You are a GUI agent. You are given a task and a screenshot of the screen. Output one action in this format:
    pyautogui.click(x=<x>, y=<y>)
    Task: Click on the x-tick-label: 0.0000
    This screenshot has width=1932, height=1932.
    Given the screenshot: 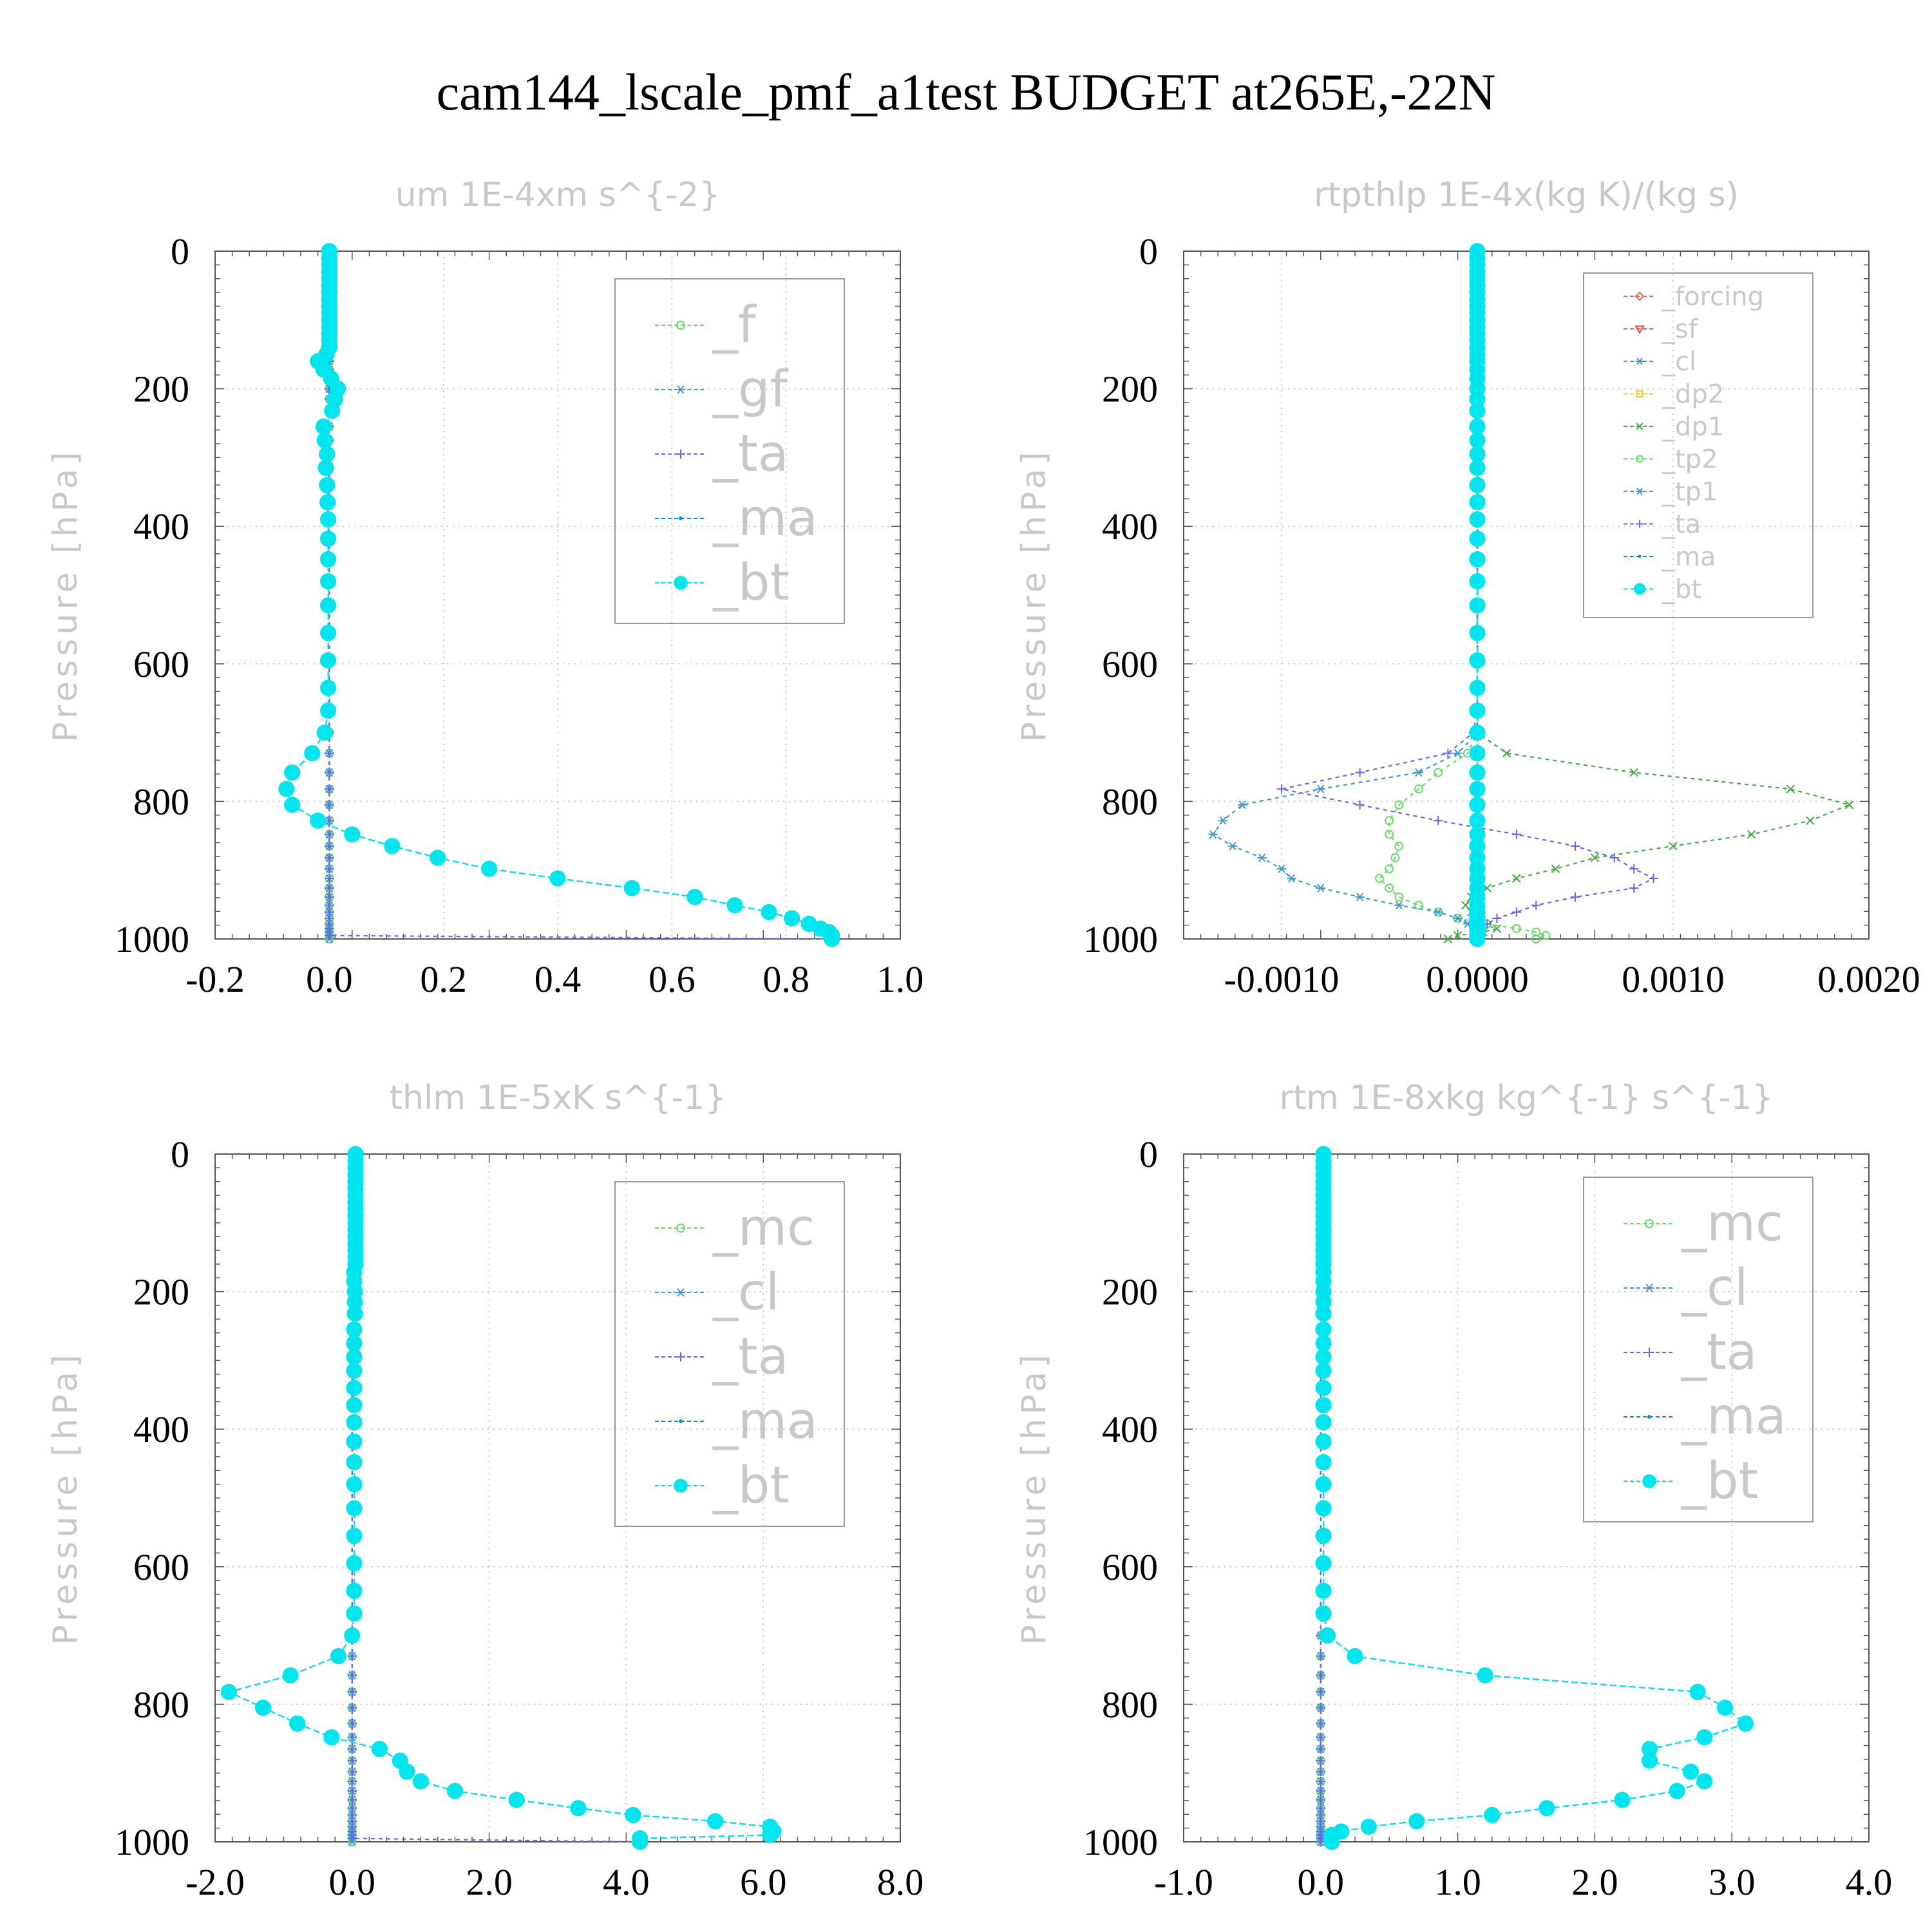 What is the action you would take?
    pyautogui.click(x=1477, y=979)
    